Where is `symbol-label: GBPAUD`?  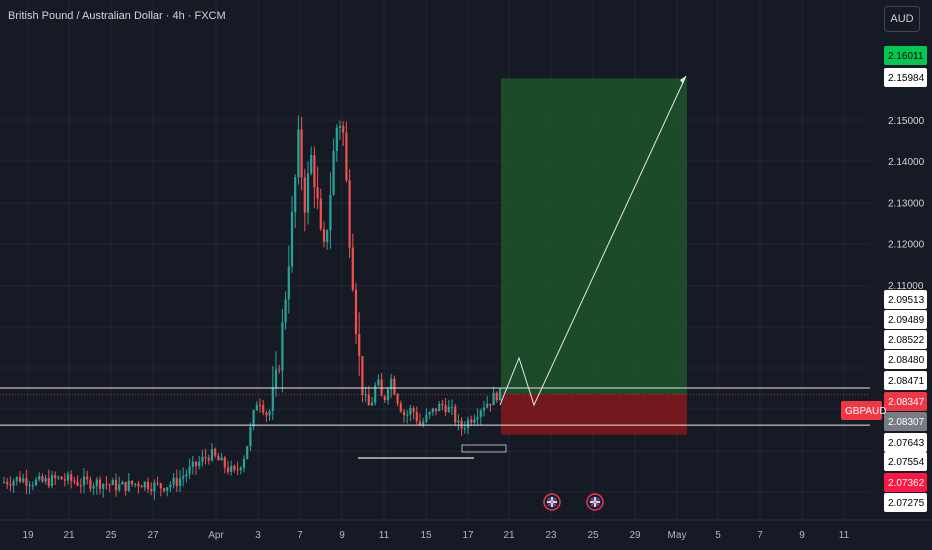
symbol-label: GBPAUD is located at coordinates (864, 410).